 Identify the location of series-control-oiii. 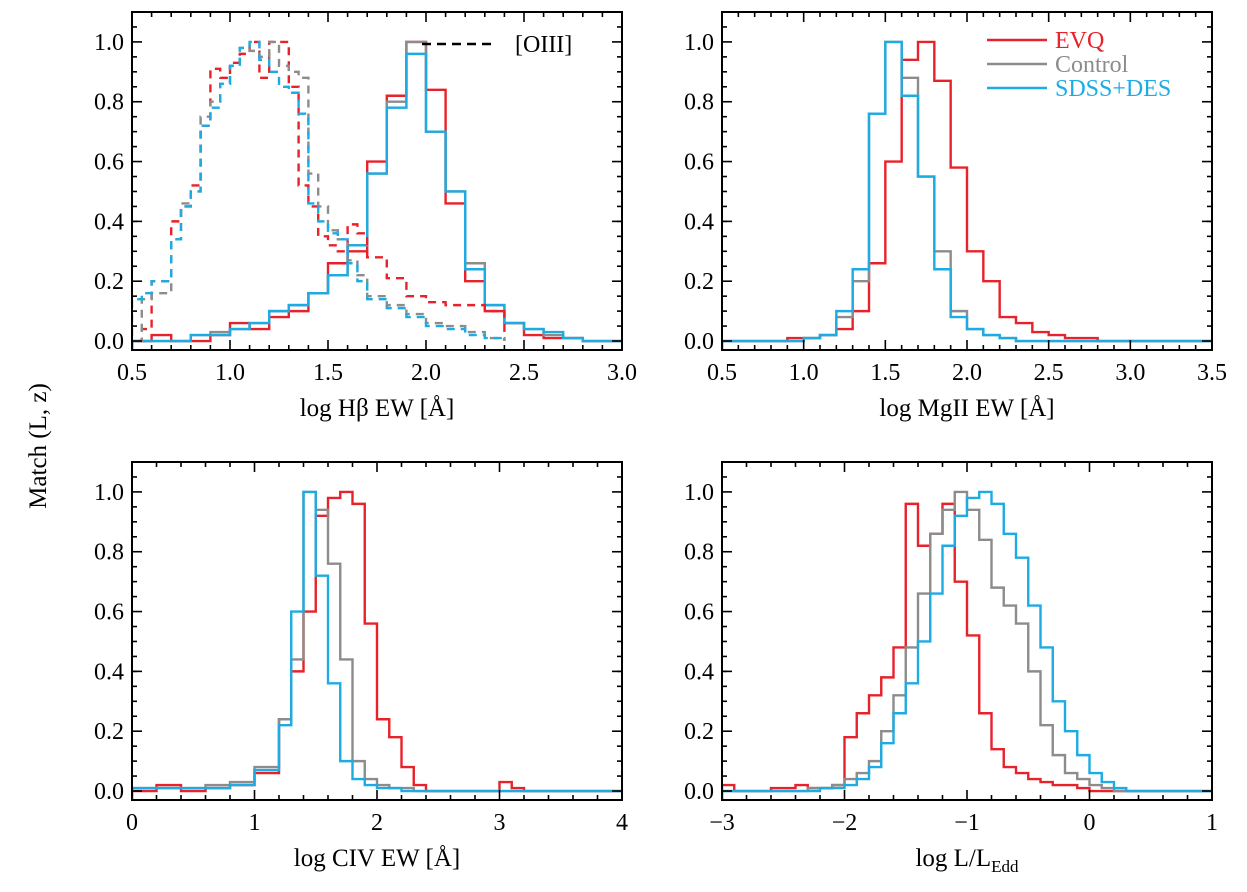
(319, 195).